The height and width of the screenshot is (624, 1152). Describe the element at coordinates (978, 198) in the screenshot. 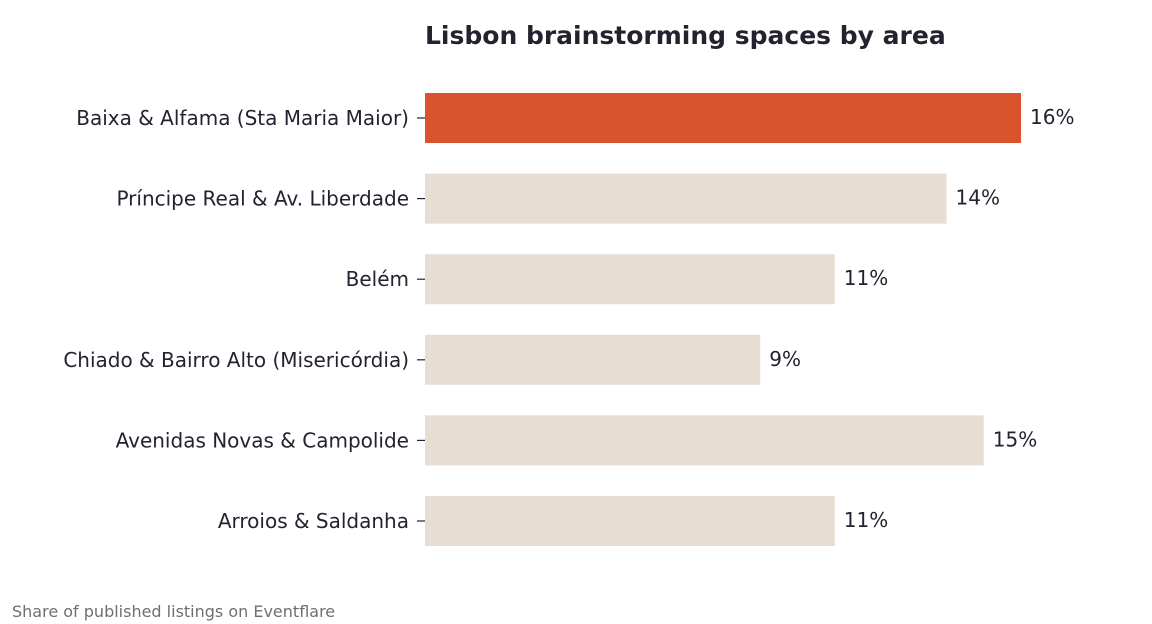

I see `data-label: 14%` at that location.